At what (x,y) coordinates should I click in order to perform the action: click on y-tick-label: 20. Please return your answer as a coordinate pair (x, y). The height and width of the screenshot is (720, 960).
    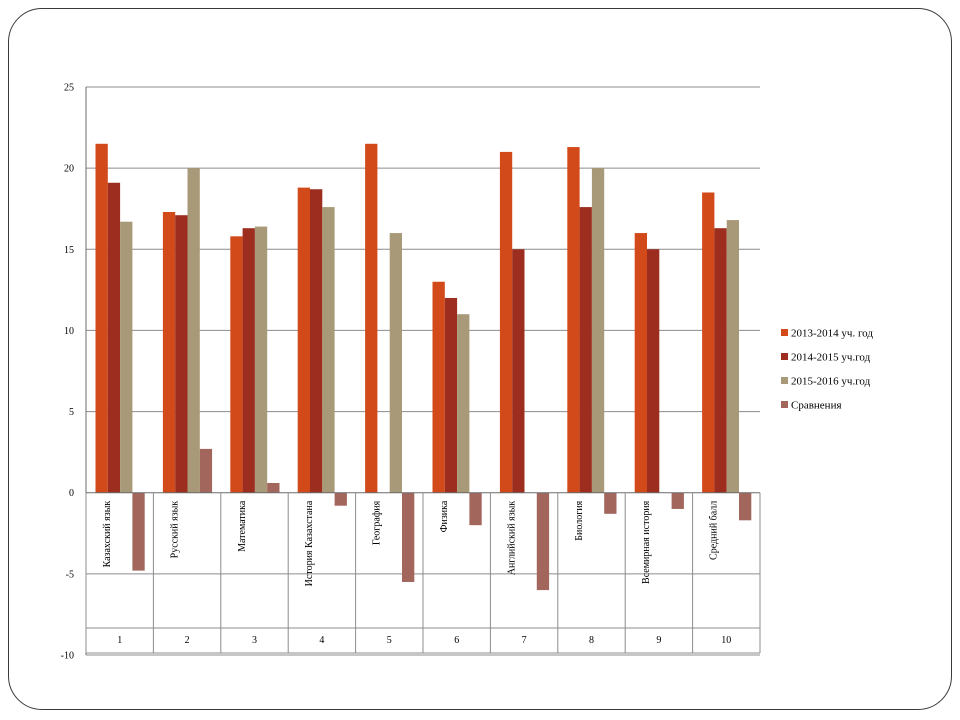
    Looking at the image, I should click on (69, 169).